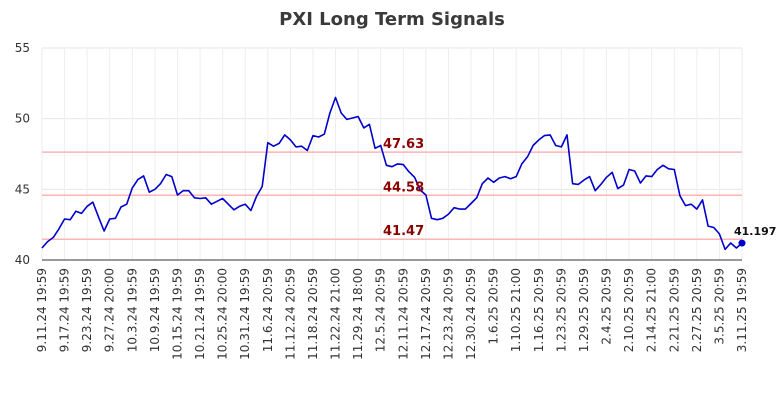 This screenshot has height=400, width=784. Describe the element at coordinates (110, 310) in the screenshot. I see `x-tick-label: 9.27.24 20:00` at that location.